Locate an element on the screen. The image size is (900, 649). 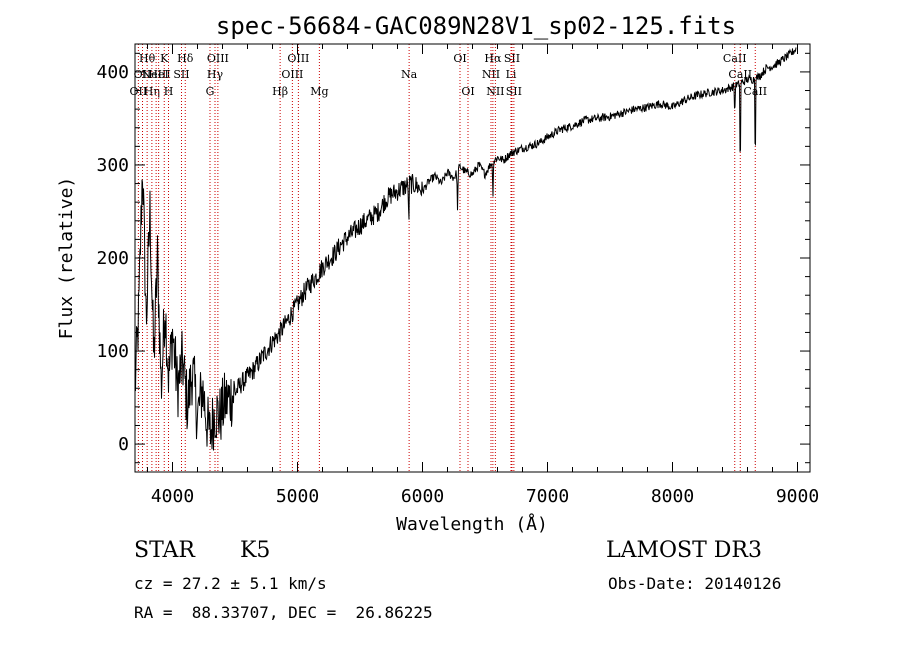
class-label: STAR is located at coordinates (164, 550).